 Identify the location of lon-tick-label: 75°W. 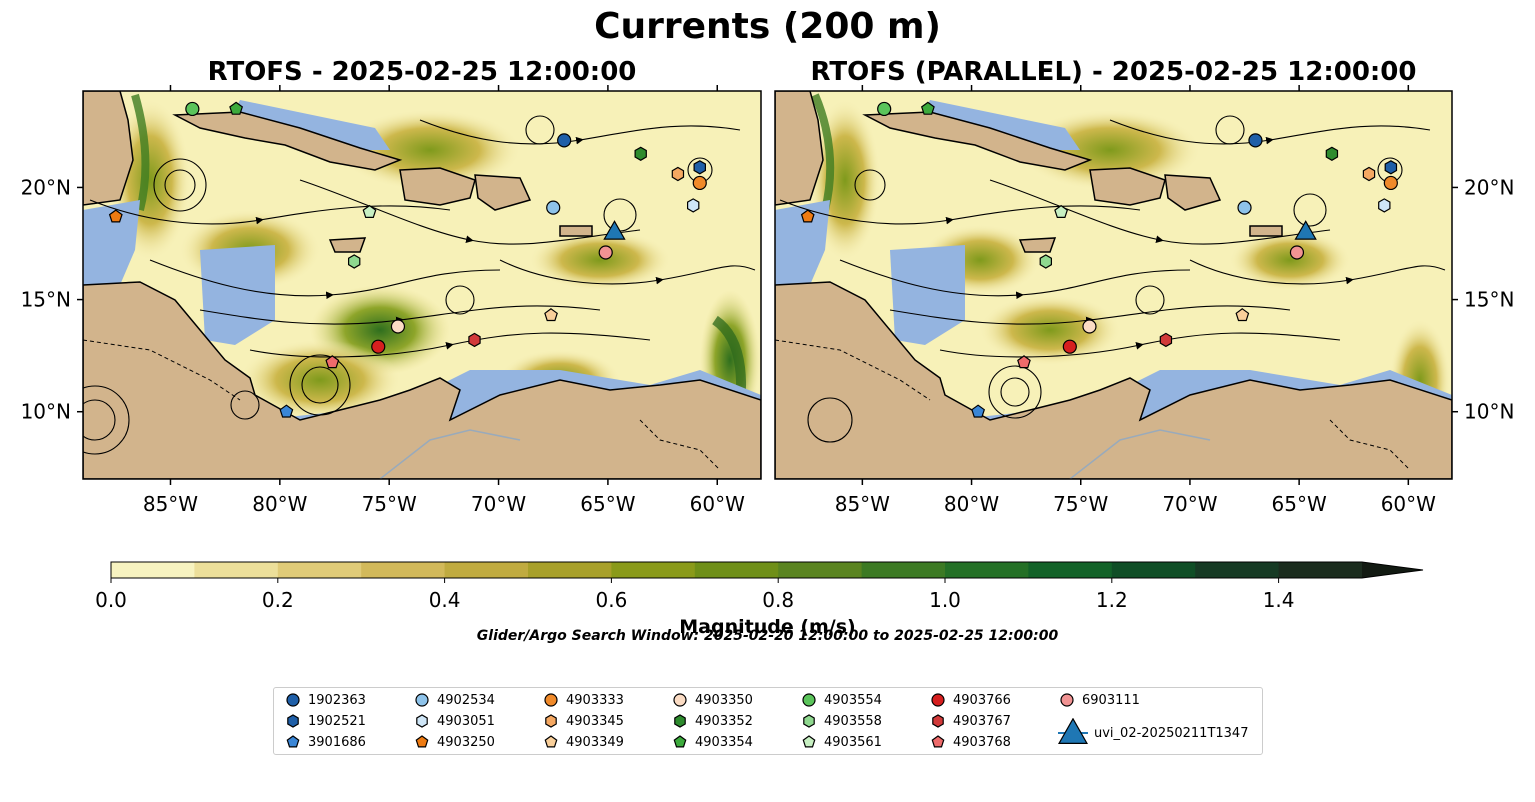
(1080, 504).